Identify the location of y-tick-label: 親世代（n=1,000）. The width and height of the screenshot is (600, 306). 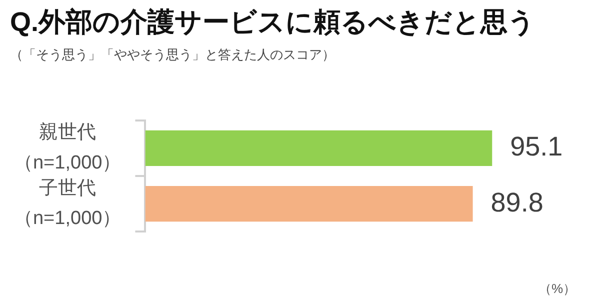
(68, 148).